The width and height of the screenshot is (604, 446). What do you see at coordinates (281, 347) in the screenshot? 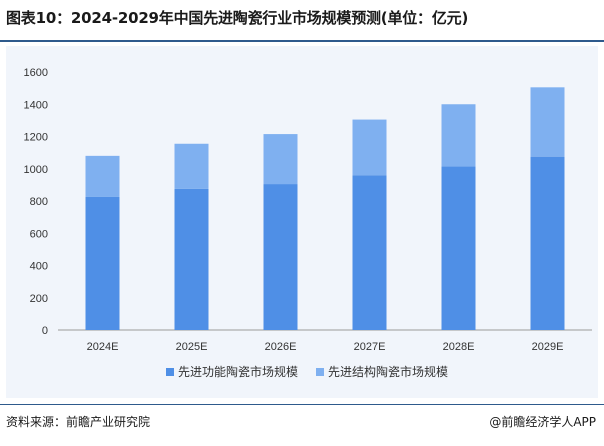
I see `x-tick-label: 2026E` at bounding box center [281, 347].